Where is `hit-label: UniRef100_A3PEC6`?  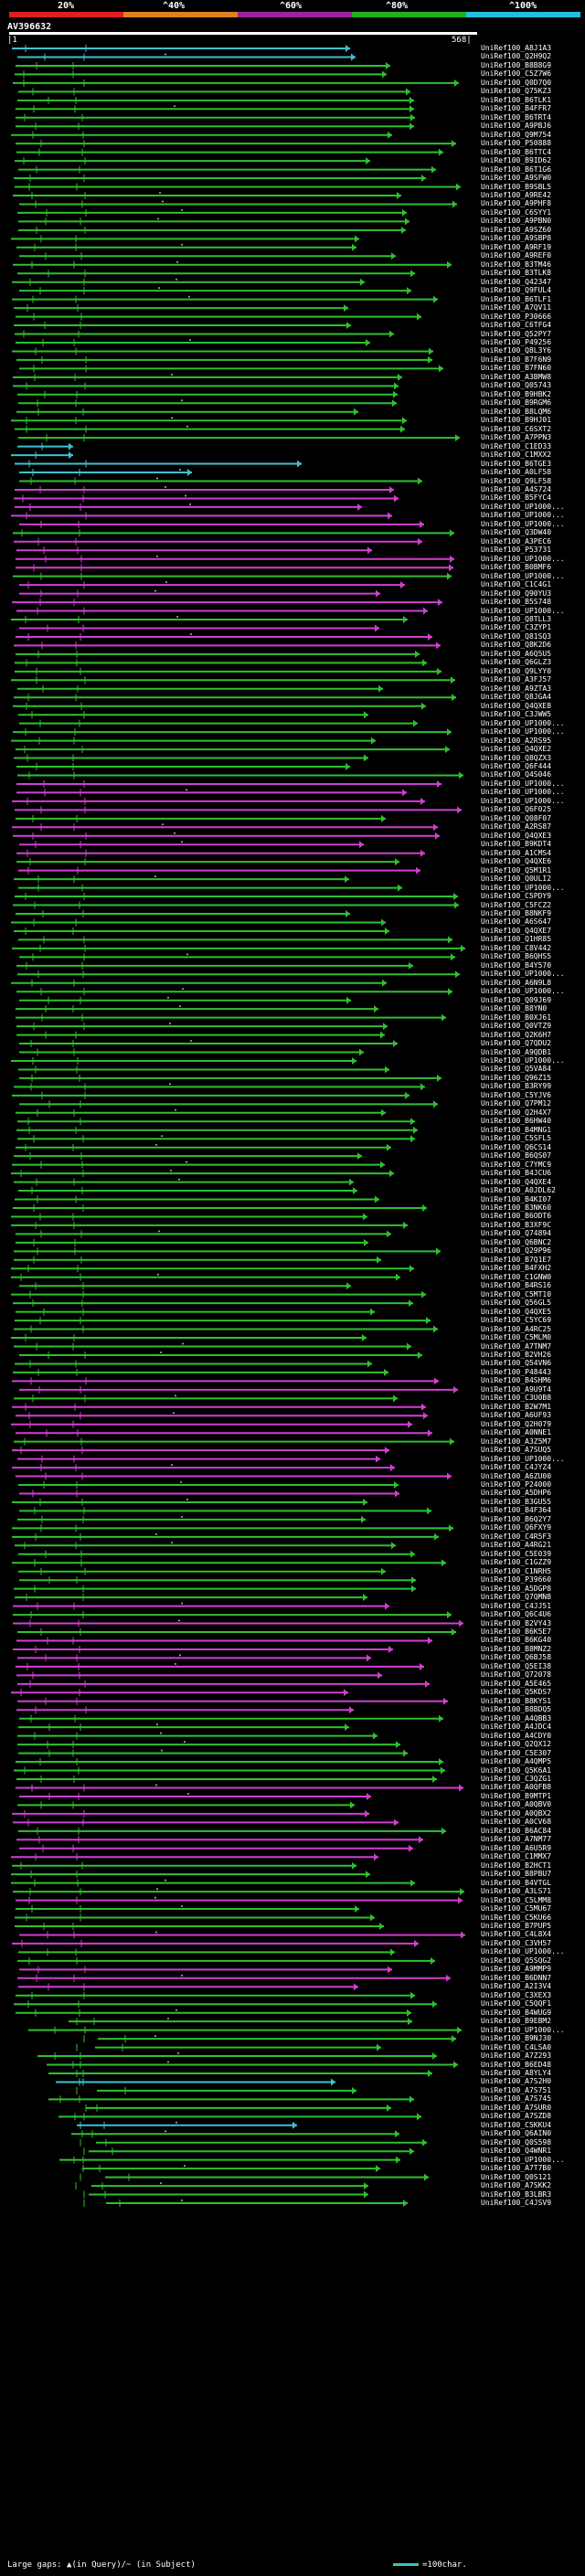
hit-label: UniRef100_A3PEC6 is located at coordinates (516, 541).